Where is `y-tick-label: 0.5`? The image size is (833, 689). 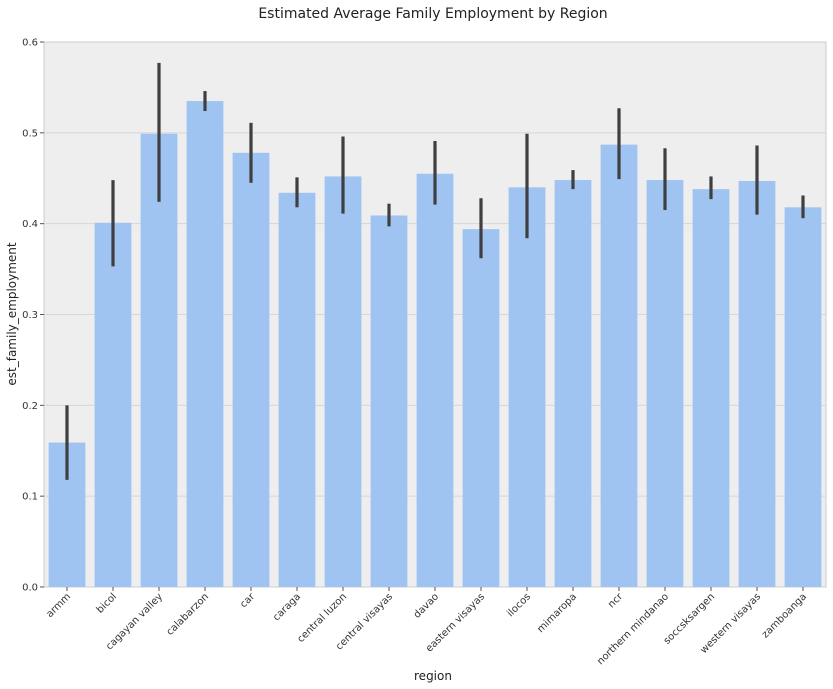 y-tick-label: 0.5 is located at coordinates (30, 133).